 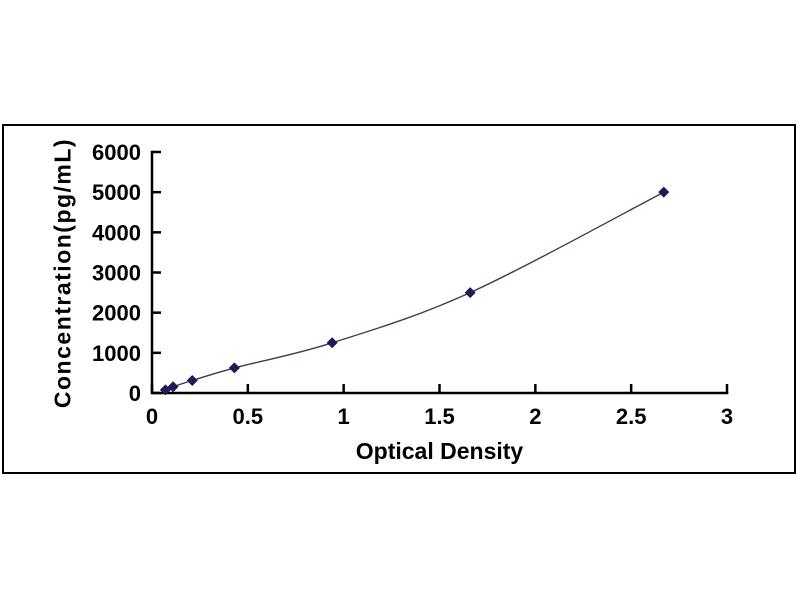 I want to click on x-tick-label: 3, so click(x=727, y=416).